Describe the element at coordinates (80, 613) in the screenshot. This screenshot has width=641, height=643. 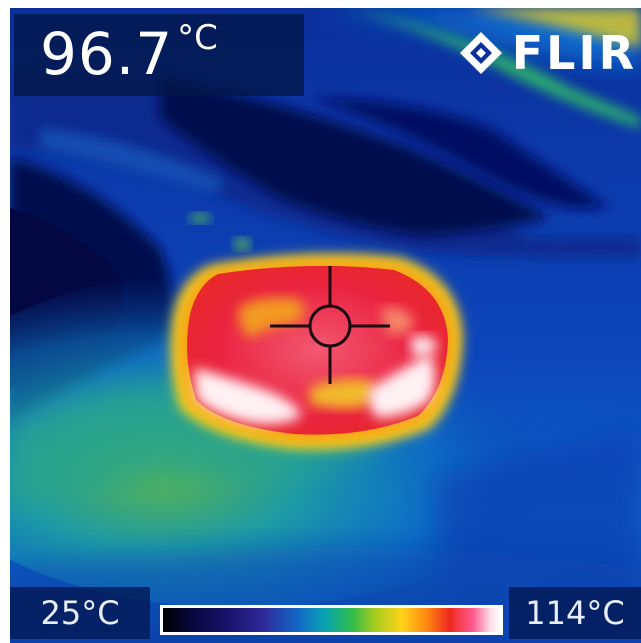
I see `scale-min-label: 25°C` at that location.